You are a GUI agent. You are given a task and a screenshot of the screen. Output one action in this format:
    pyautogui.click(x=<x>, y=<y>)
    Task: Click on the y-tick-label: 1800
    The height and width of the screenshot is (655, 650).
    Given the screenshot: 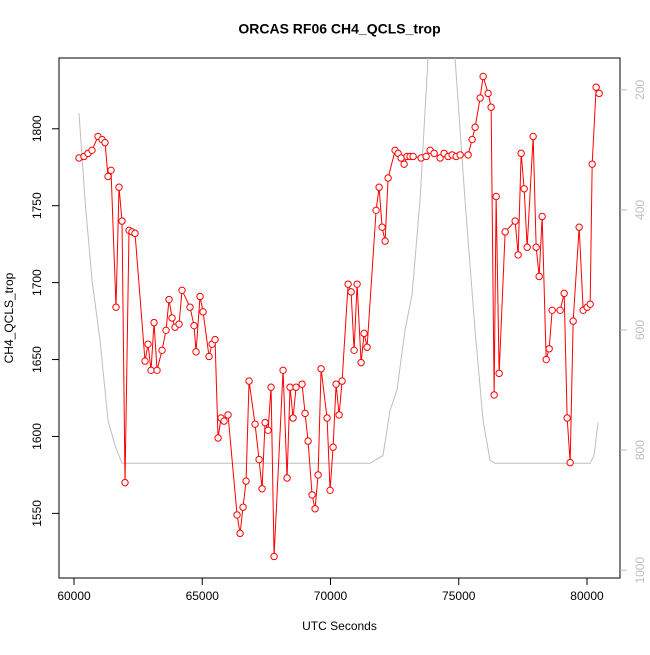 What is the action you would take?
    pyautogui.click(x=37, y=128)
    